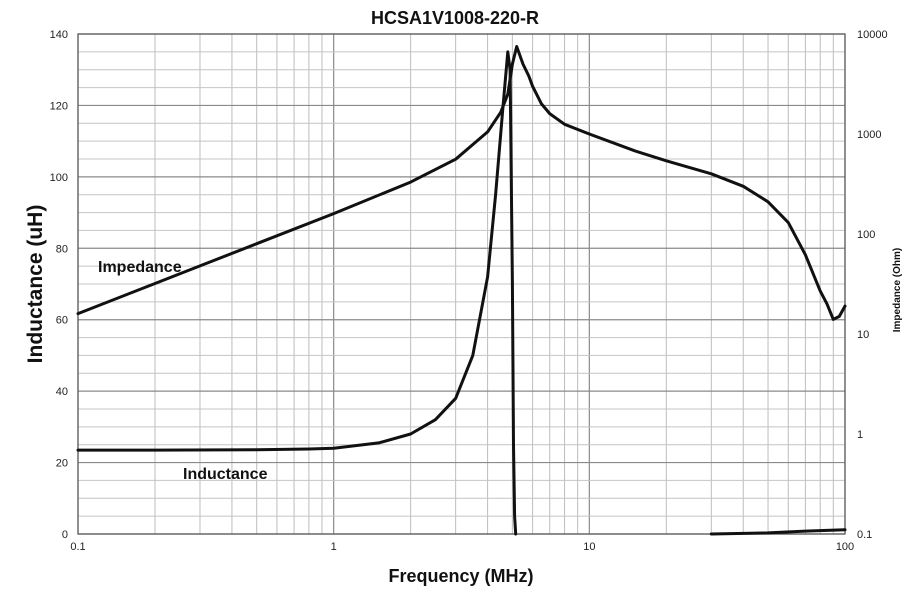 This screenshot has width=908, height=592. What do you see at coordinates (589, 547) in the screenshot?
I see `x-tick-label: 10` at bounding box center [589, 547].